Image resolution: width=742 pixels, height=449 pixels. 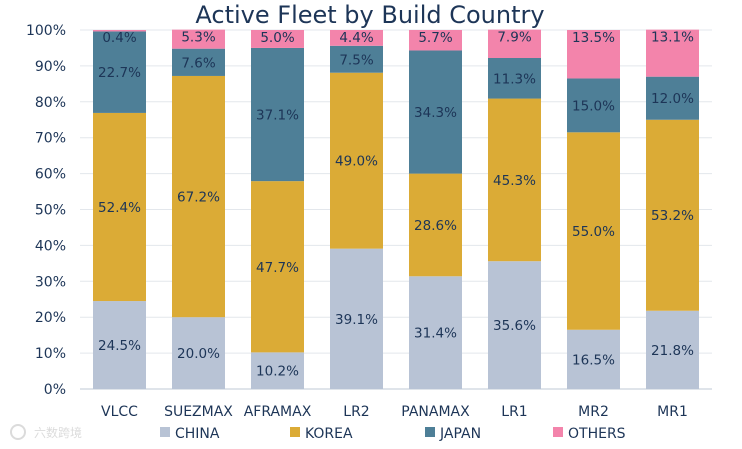 I want to click on data-label: 21.8%, so click(x=672, y=351).